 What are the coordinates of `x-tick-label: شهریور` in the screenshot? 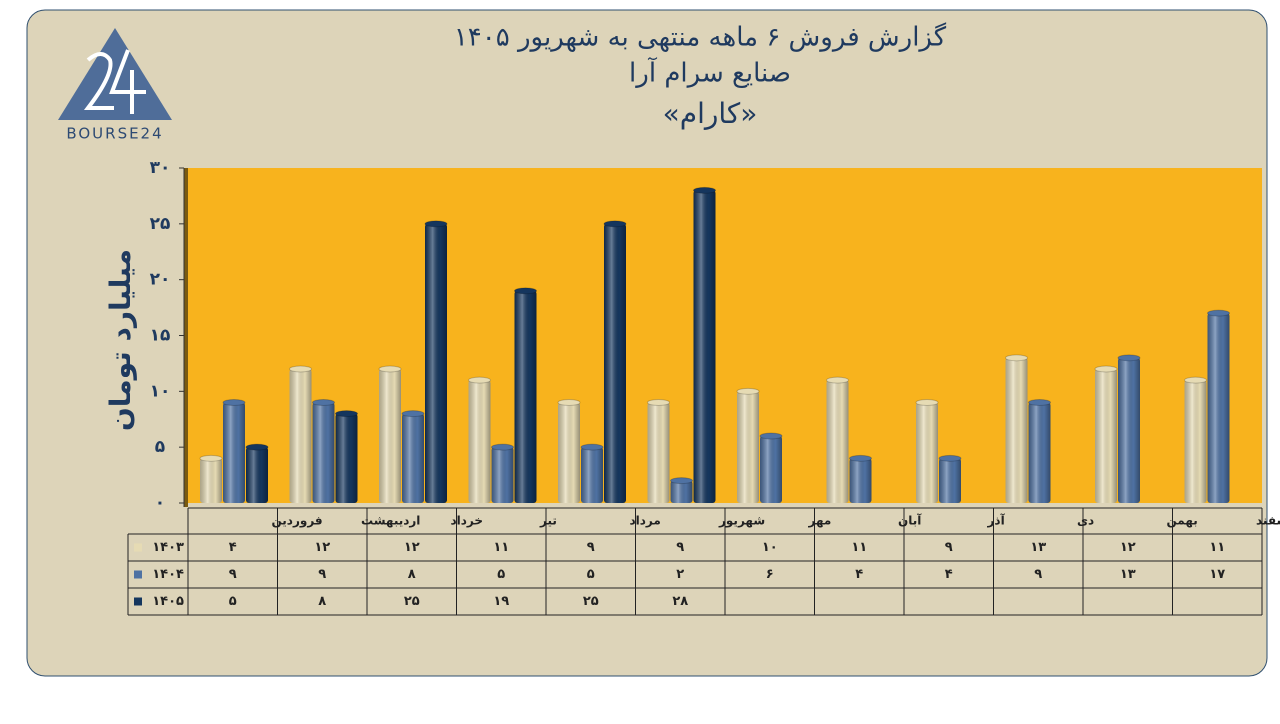 It's located at (741, 521).